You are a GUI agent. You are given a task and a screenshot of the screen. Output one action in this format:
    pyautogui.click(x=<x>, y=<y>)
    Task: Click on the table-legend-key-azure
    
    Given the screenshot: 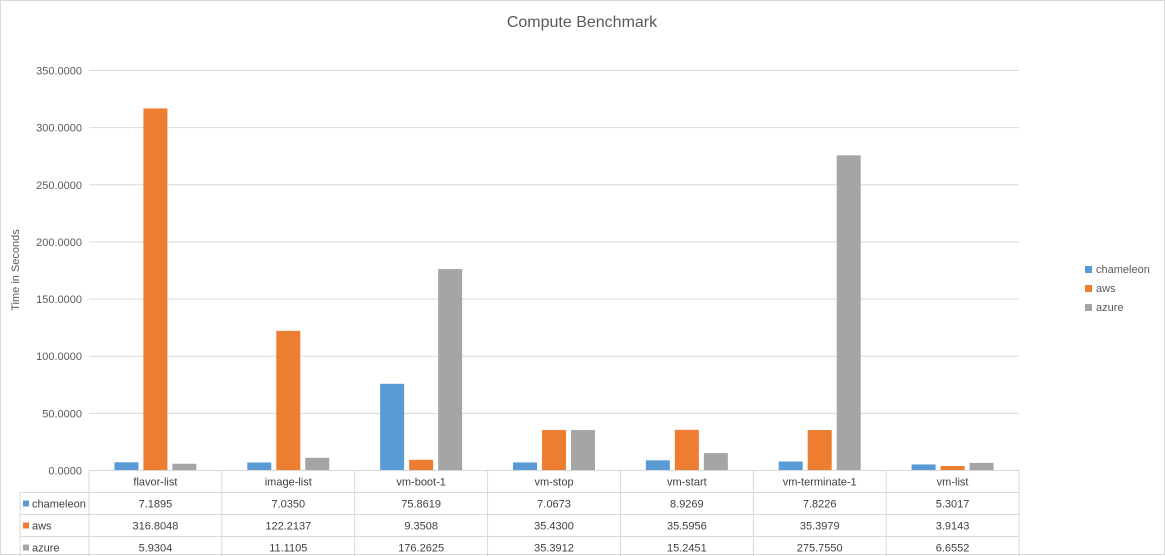 What is the action you would take?
    pyautogui.click(x=26, y=548)
    